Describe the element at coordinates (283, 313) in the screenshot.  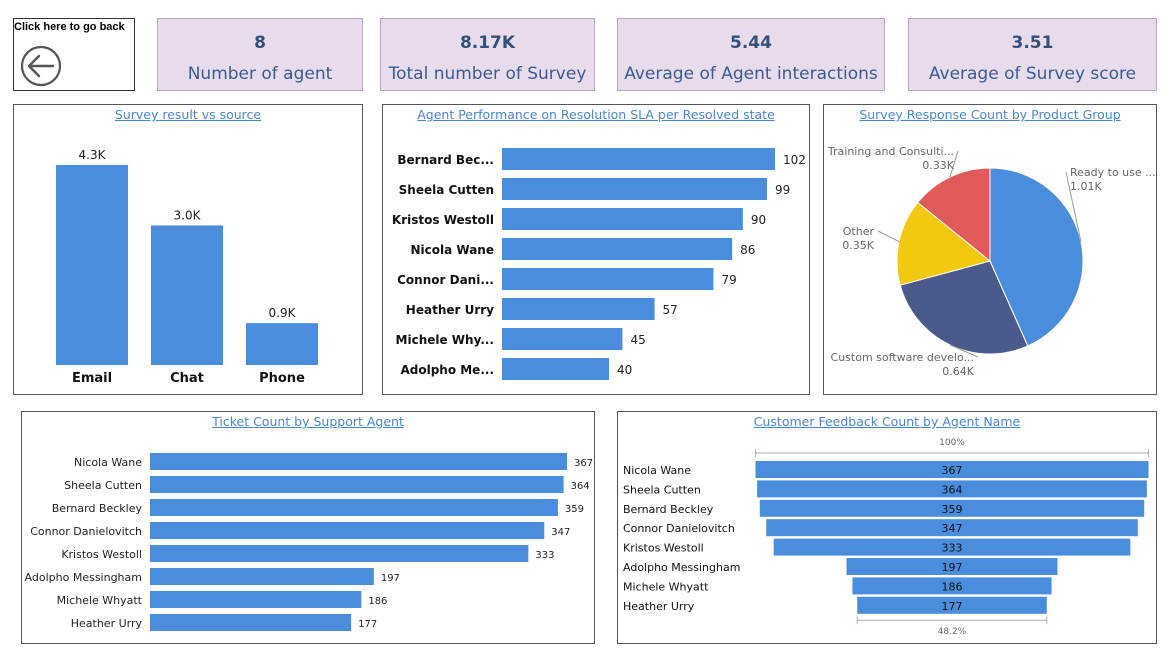
I see `data-label: 0.9K` at that location.